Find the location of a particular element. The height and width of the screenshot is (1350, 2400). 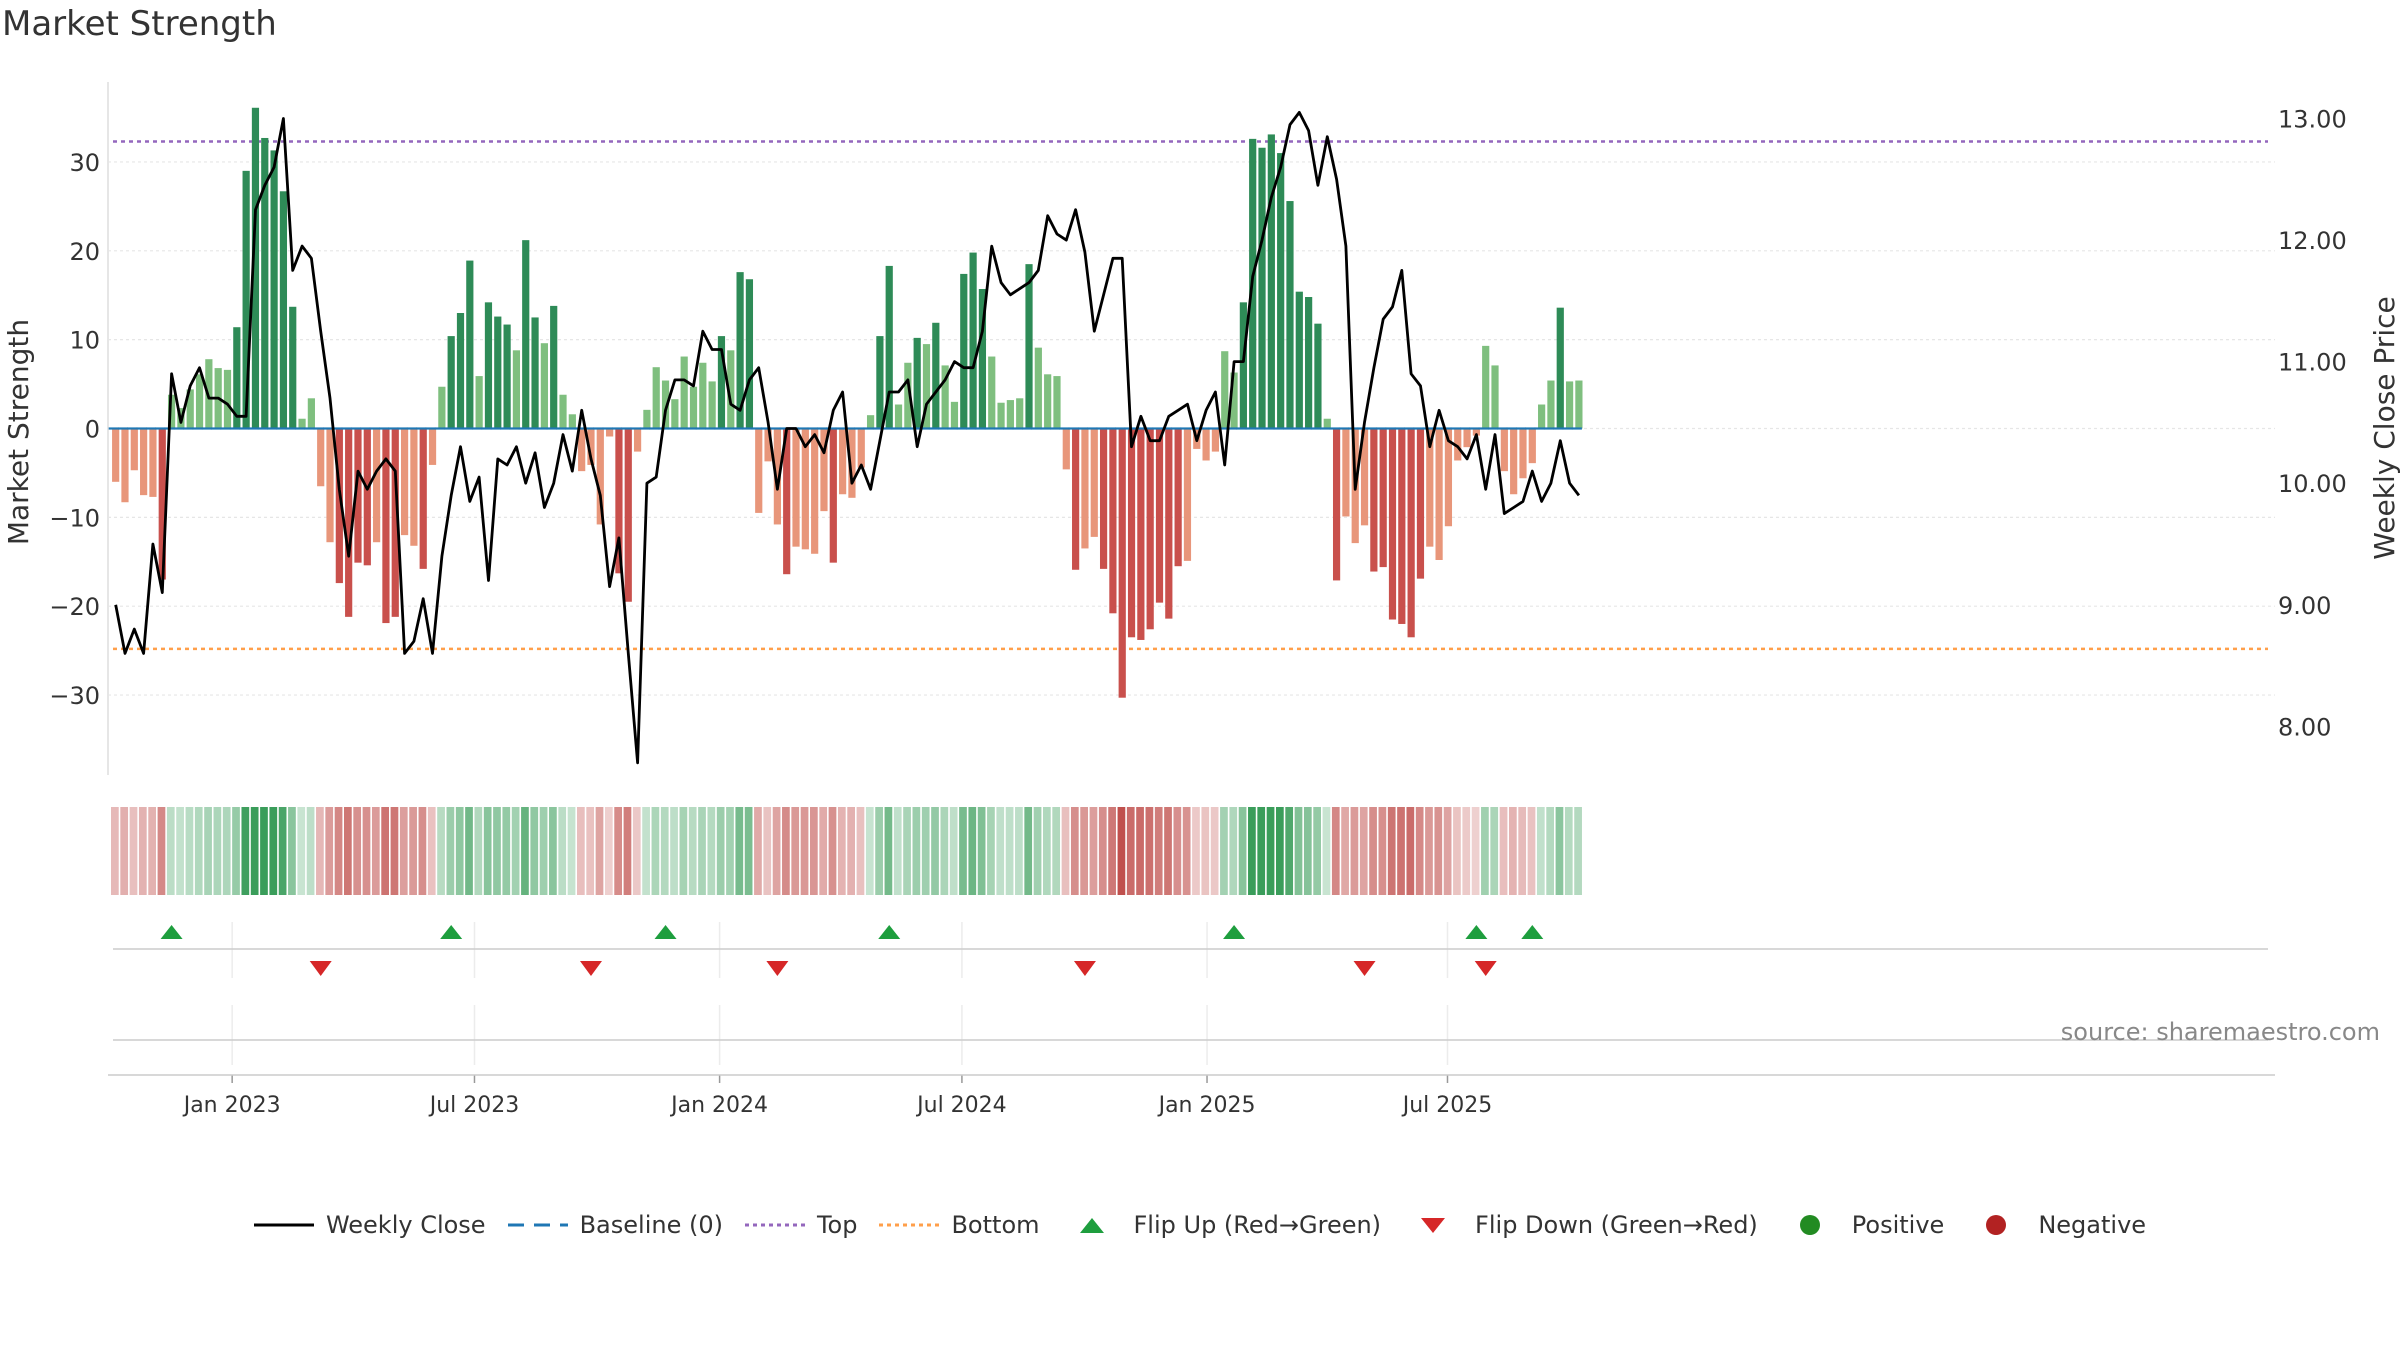

x-tick-label: Jan 2025 is located at coordinates (1206, 1105).